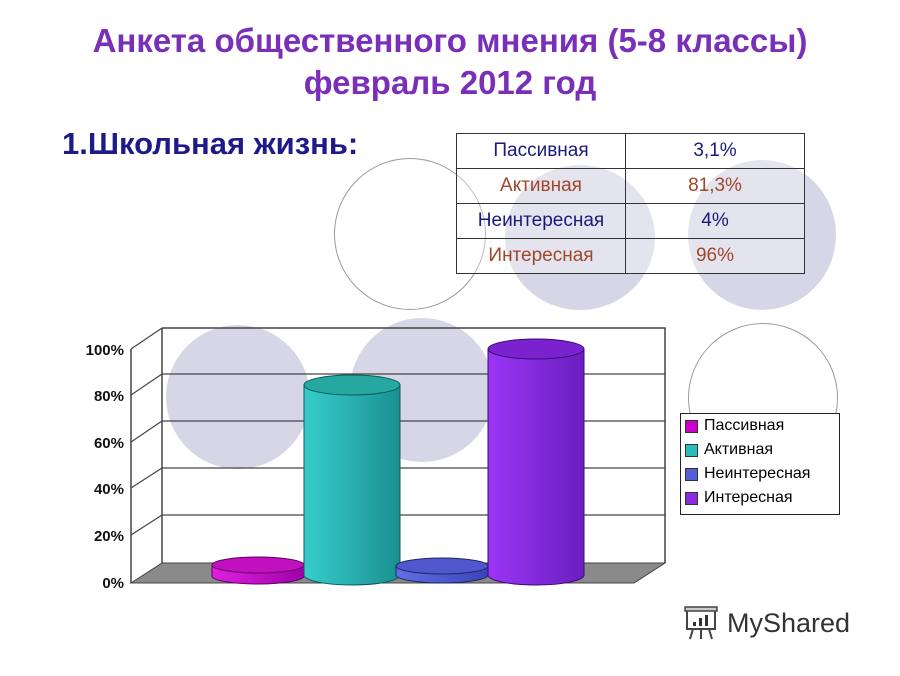 This screenshot has width=900, height=676. What do you see at coordinates (715, 151) in the screenshot?
I see `table-cell-value: 3,1%` at bounding box center [715, 151].